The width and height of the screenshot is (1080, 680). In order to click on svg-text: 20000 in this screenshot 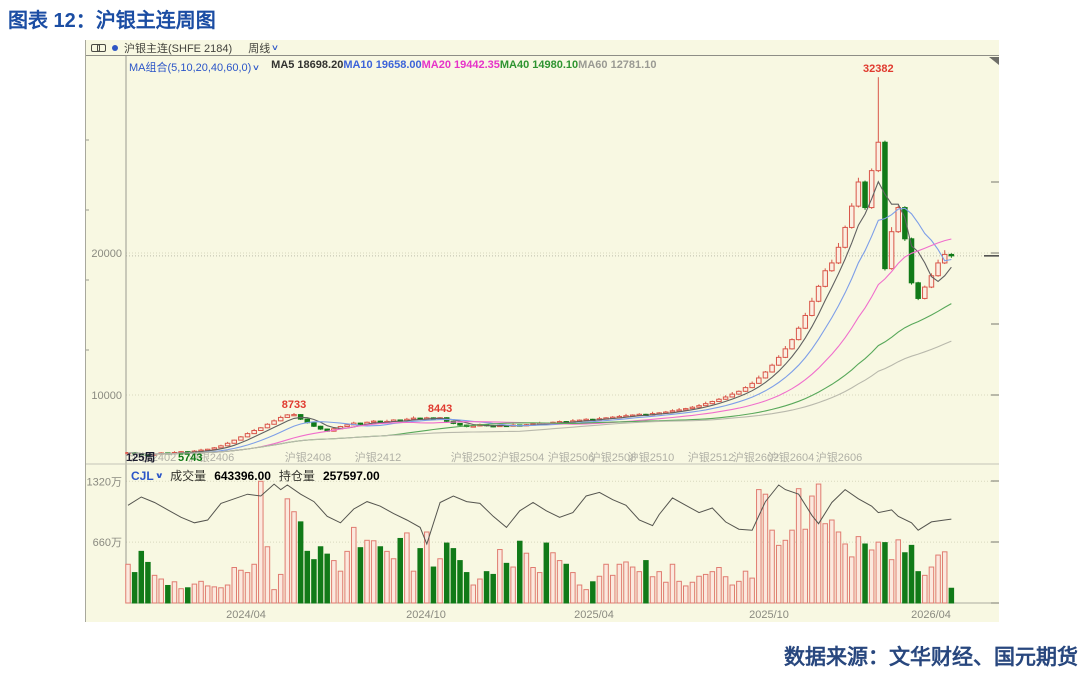, I will do `click(106, 254)`.